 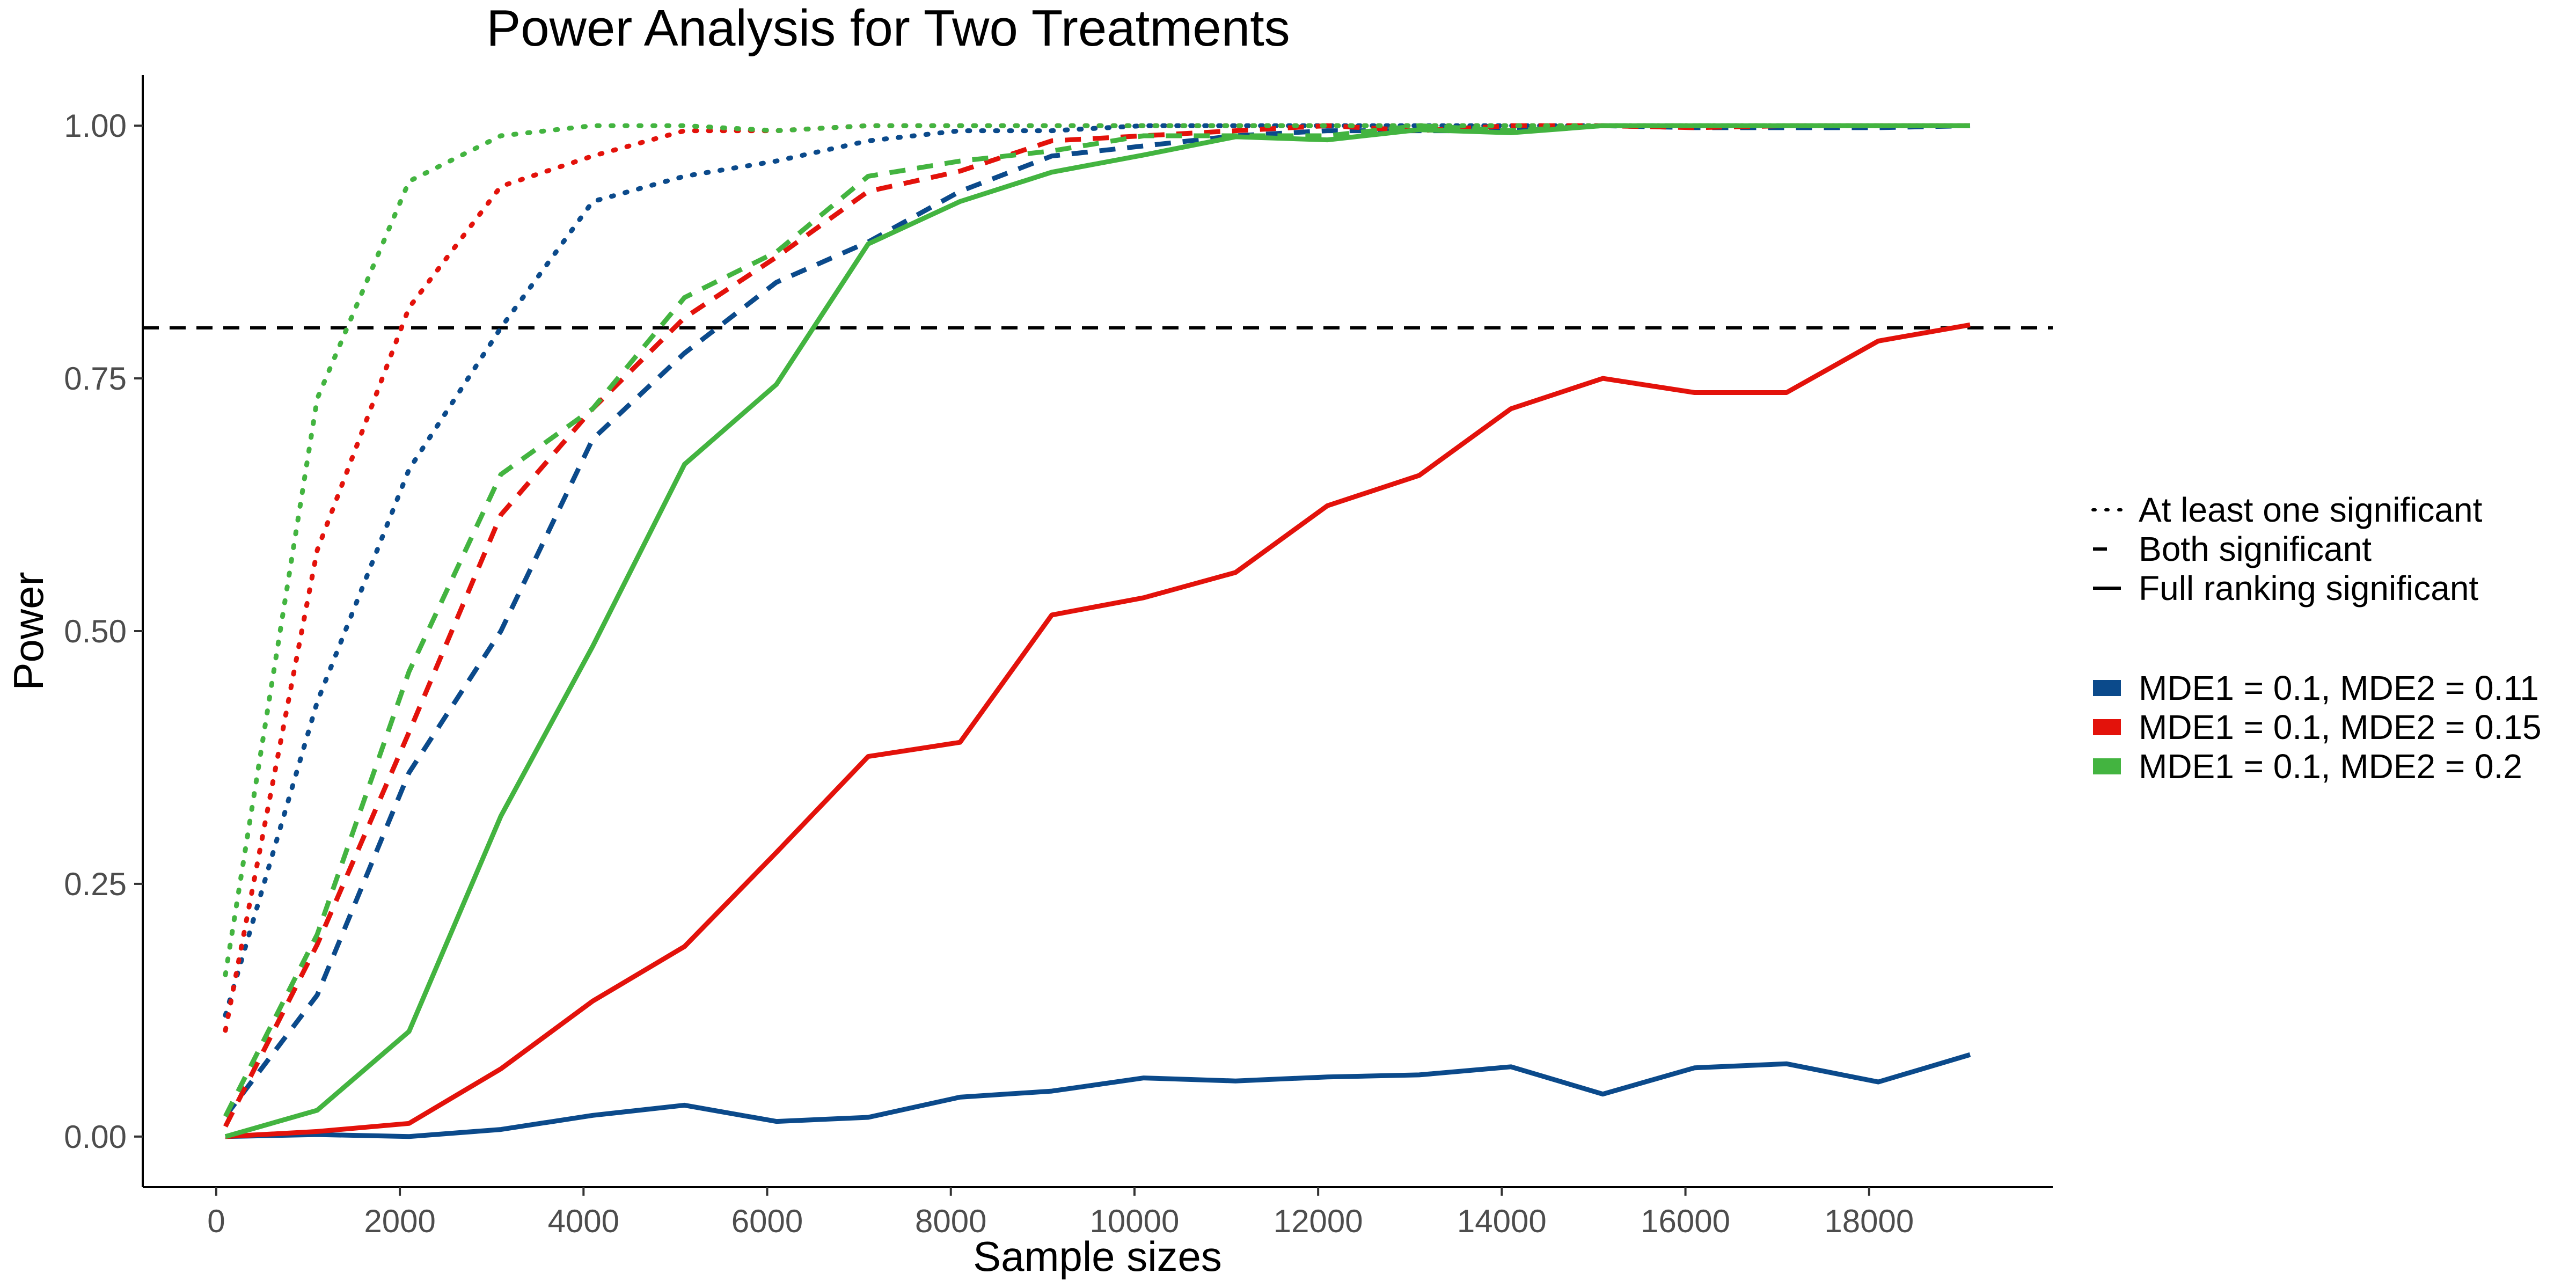 What do you see at coordinates (950, 1221) in the screenshot?
I see `x-tick-label: 8000` at bounding box center [950, 1221].